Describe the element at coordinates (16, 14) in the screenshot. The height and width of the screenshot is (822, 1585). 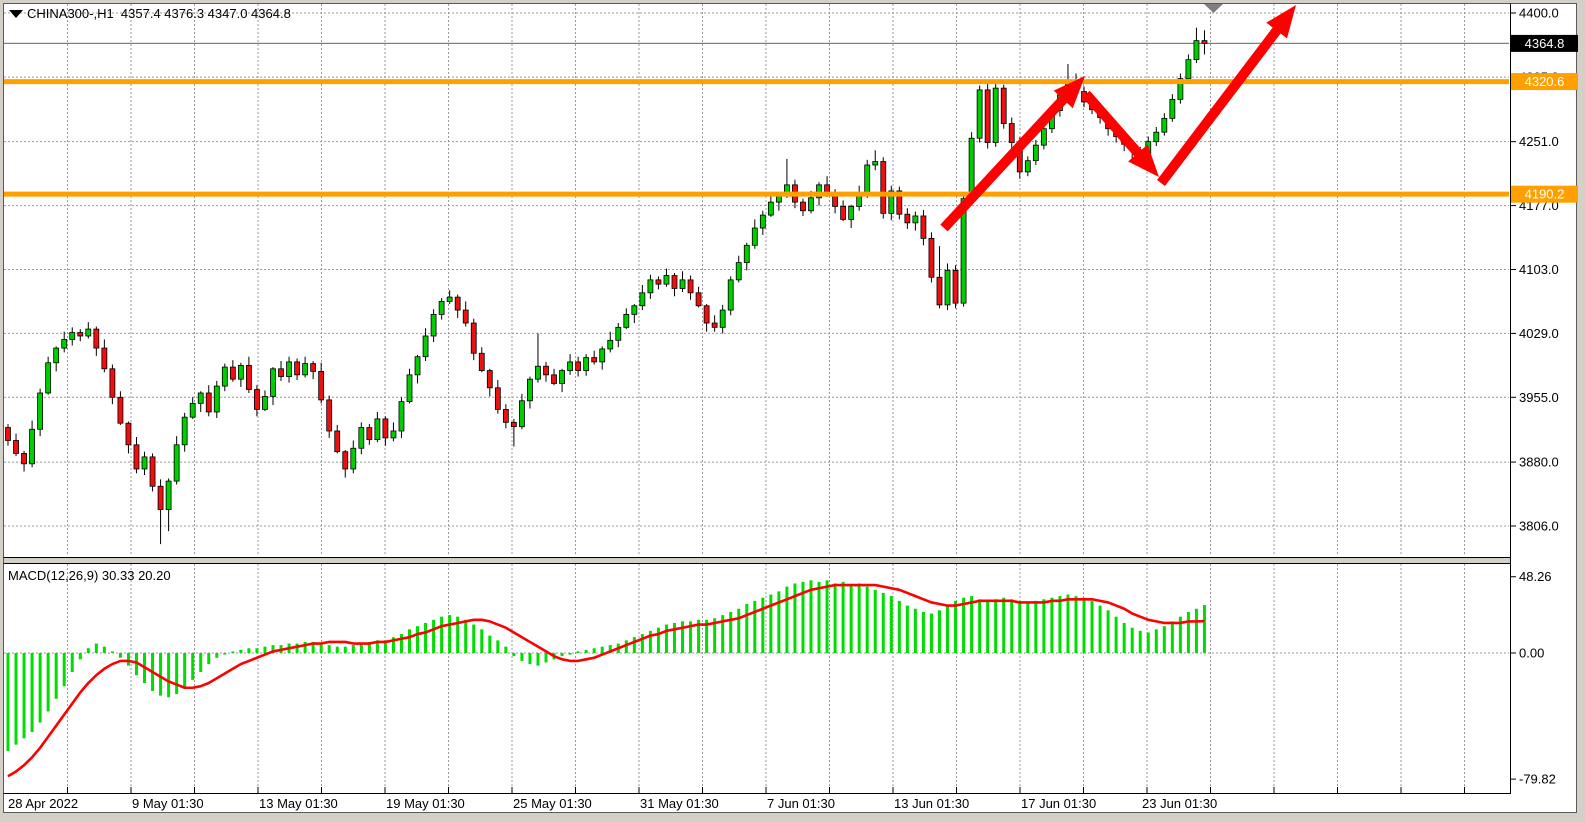
I see `symbol-dropdown-icon` at that location.